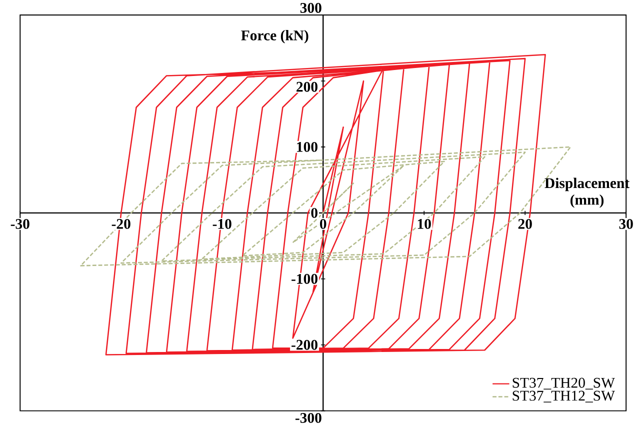  Describe the element at coordinates (121, 224) in the screenshot. I see `x-tick-label: -20` at that location.